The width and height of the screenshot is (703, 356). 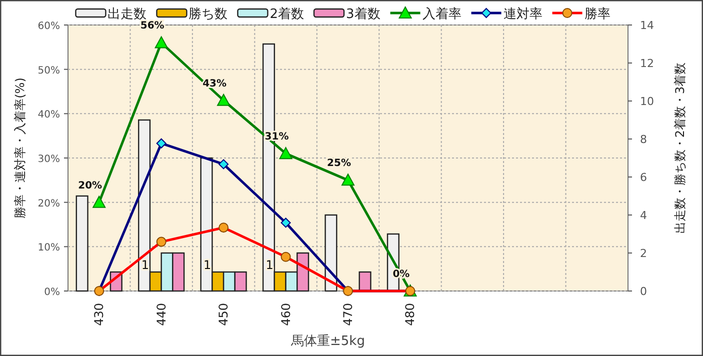 I want to click on legend-label: 3着数, so click(x=363, y=14).